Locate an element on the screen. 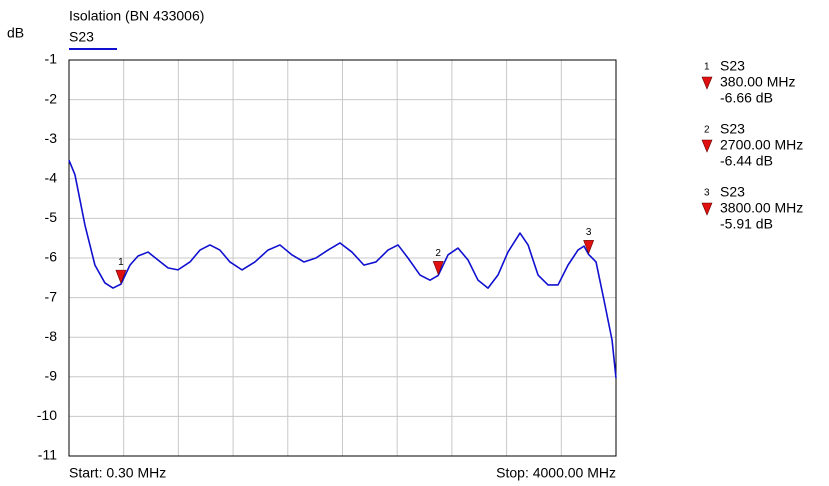 The image size is (829, 486). y-tick-label: -8 is located at coordinates (51, 336).